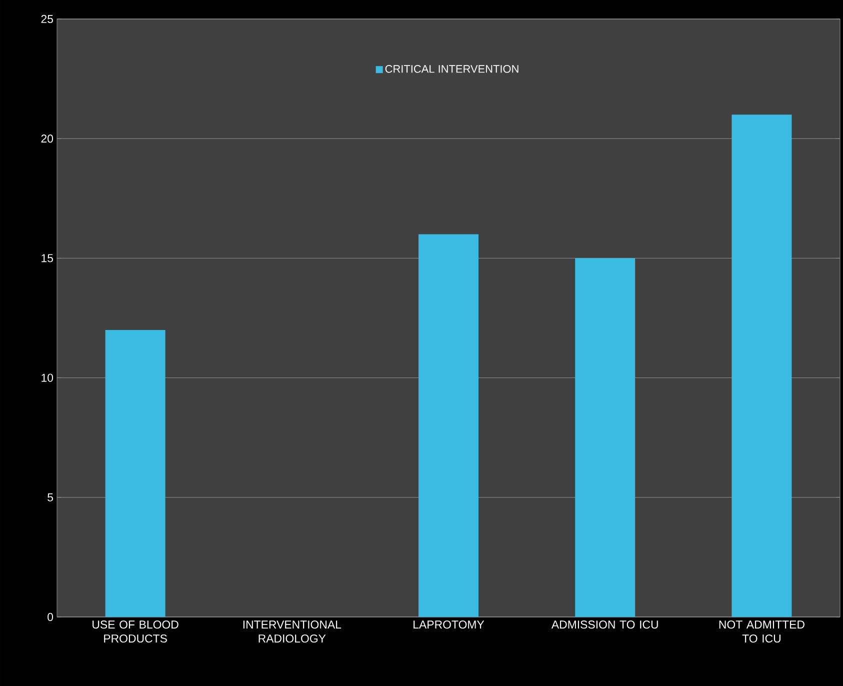 The height and width of the screenshot is (686, 843). I want to click on y-tick-label: 0, so click(51, 617).